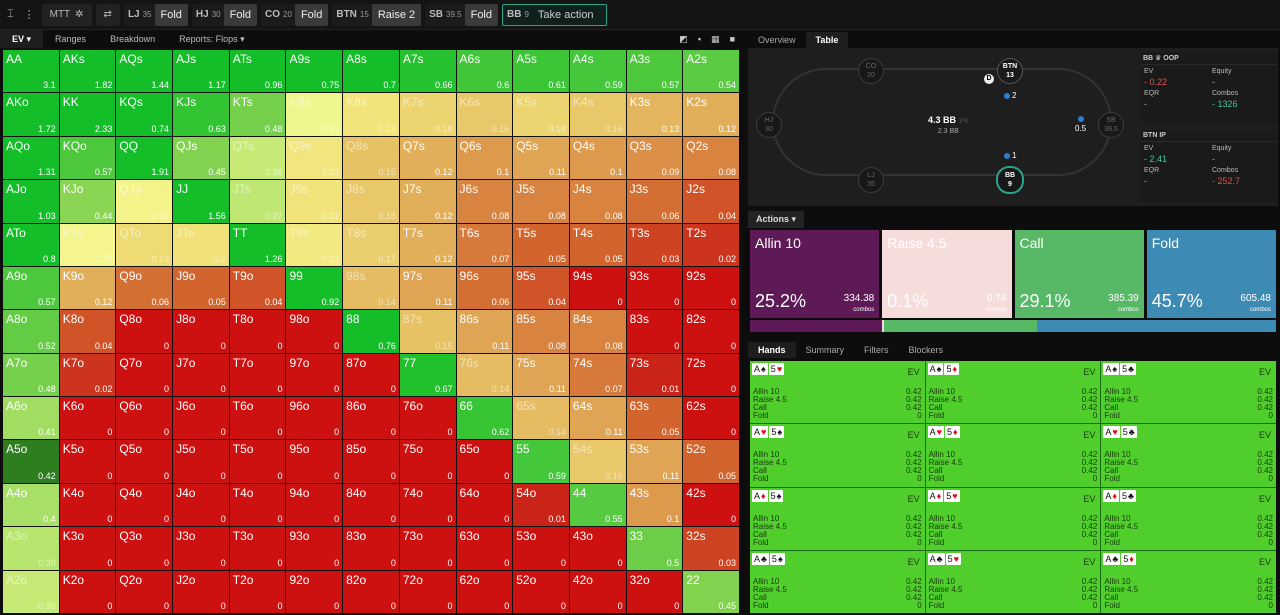  I want to click on range-cell: 93o 0, so click(314, 548).